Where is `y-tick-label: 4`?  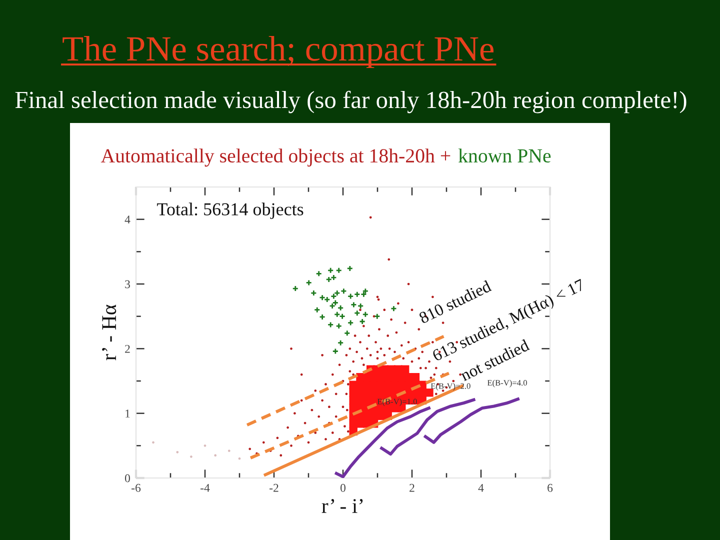 y-tick-label: 4 is located at coordinates (127, 220).